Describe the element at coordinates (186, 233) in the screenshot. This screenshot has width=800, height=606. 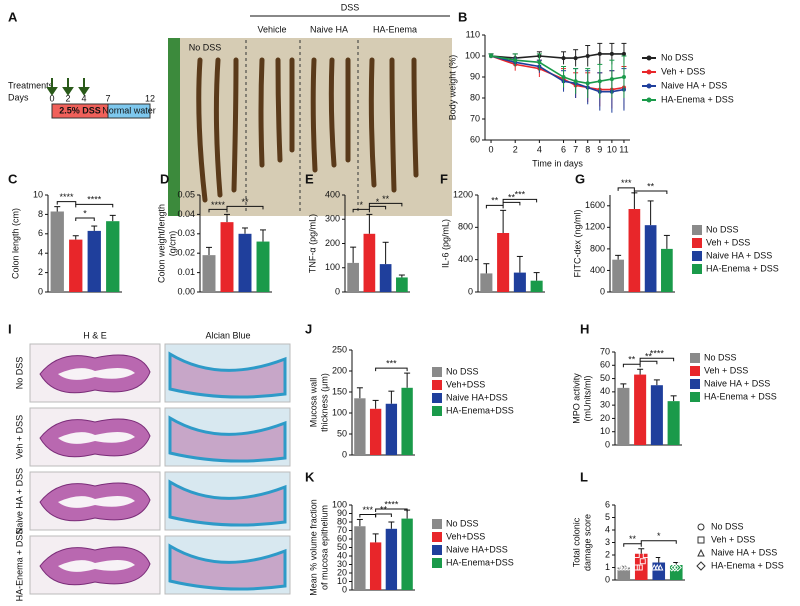
I see `y-tick-label: 0.03` at that location.